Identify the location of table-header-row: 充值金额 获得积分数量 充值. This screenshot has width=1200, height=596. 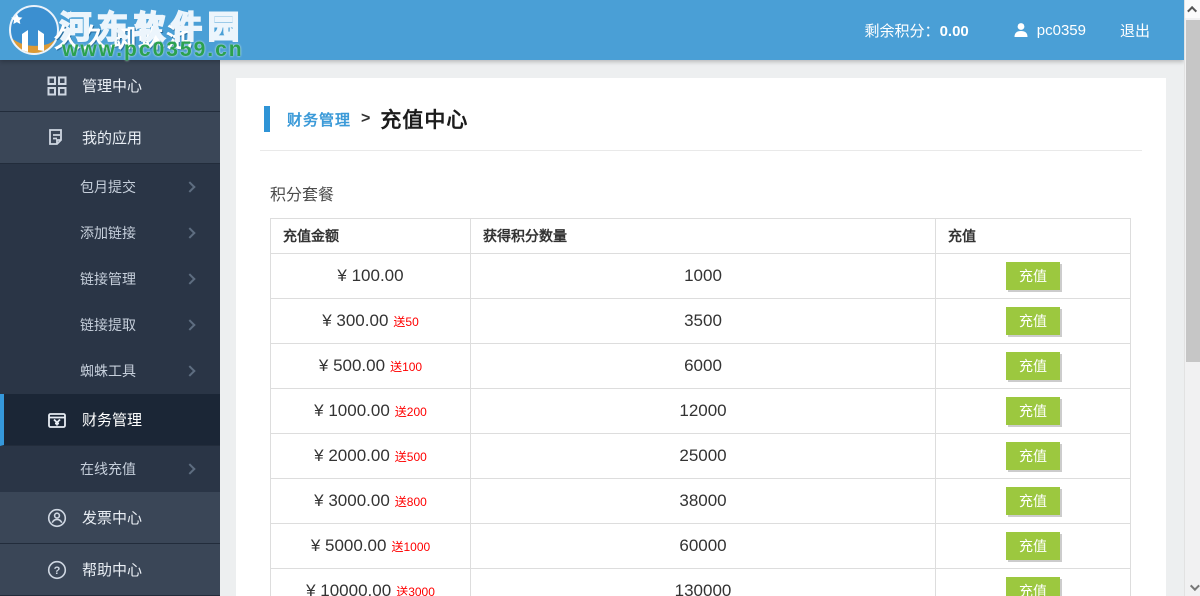
(700, 236).